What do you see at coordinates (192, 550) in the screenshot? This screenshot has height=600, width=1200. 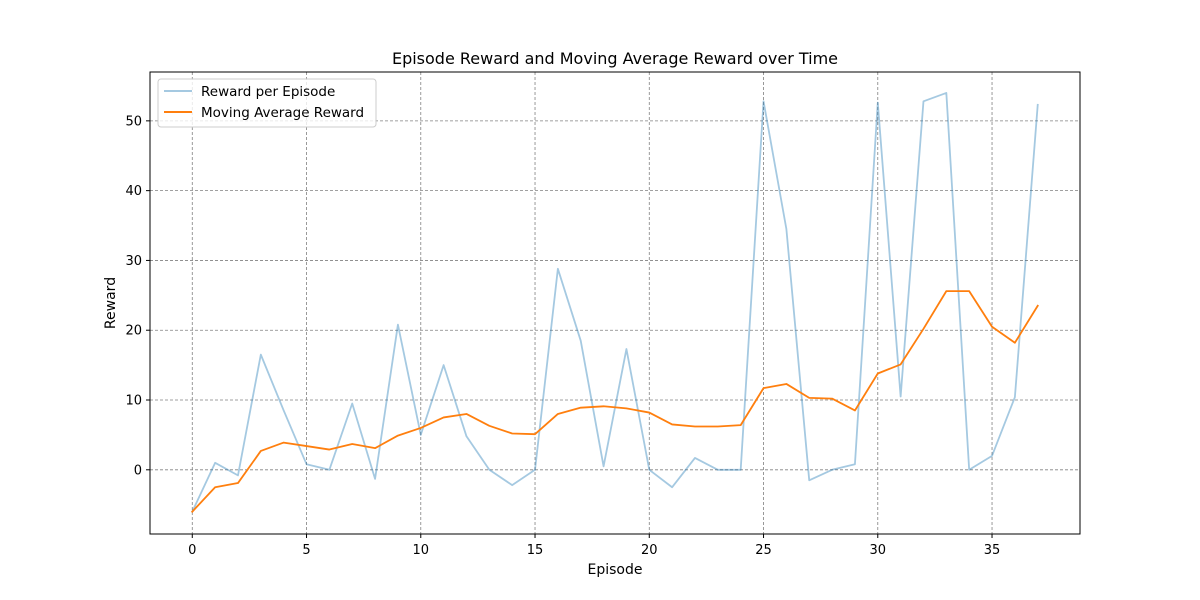 I see `x-tick-label: 0` at bounding box center [192, 550].